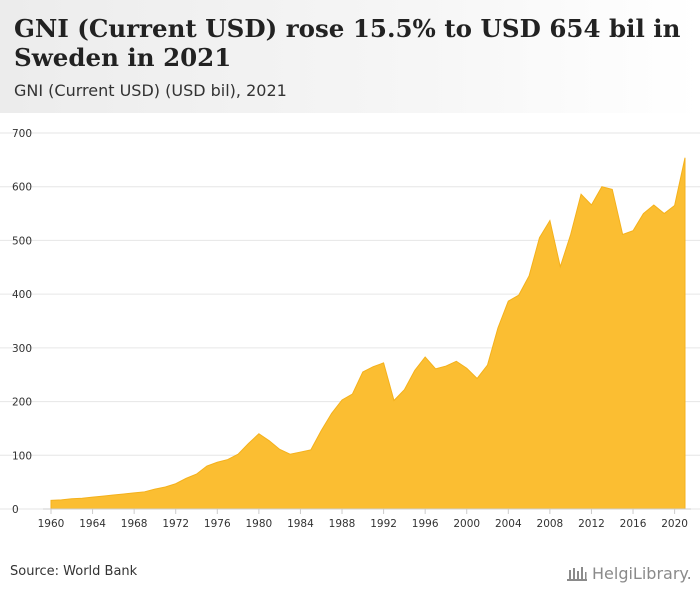 The width and height of the screenshot is (700, 596). Describe the element at coordinates (22, 295) in the screenshot. I see `y-tick-label: 400` at that location.